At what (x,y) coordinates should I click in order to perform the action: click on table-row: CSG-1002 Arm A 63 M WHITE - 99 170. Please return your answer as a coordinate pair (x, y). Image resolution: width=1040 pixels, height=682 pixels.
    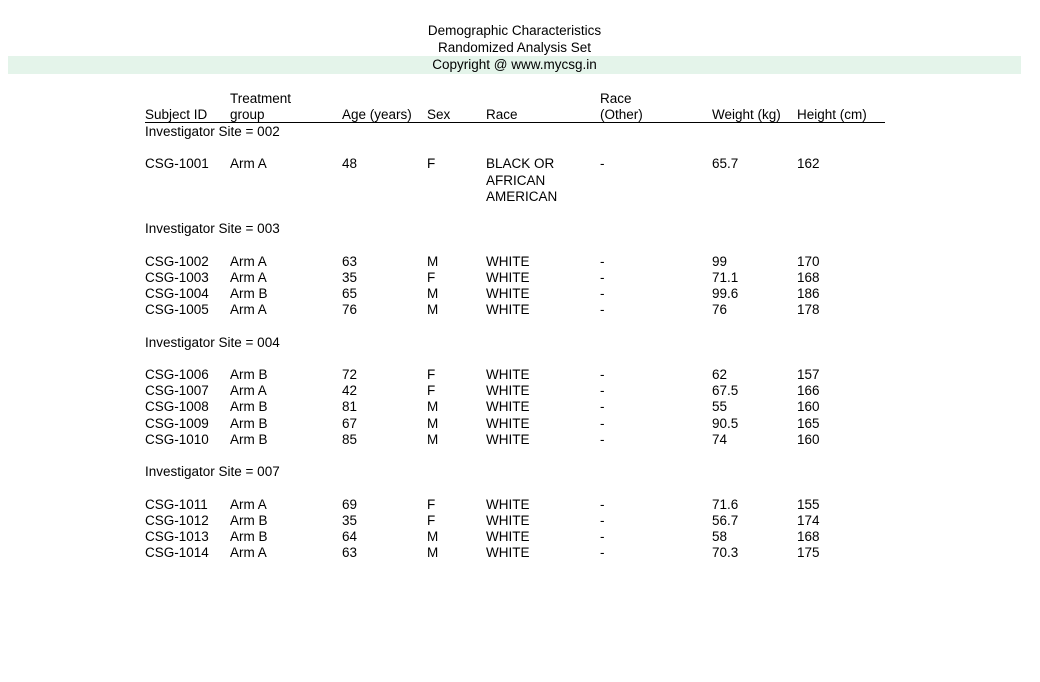
    Looking at the image, I should click on (515, 262).